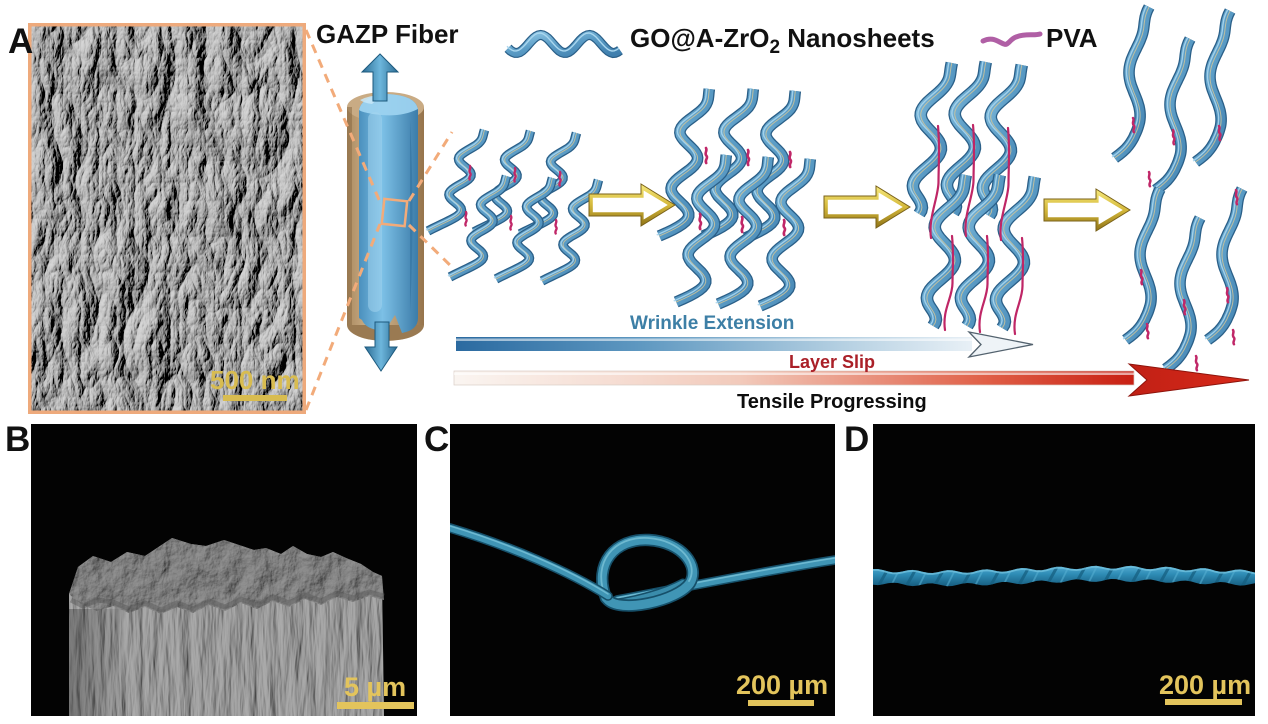 The height and width of the screenshot is (724, 1268). Describe the element at coordinates (255, 380) in the screenshot. I see `svg-text: 500 nm` at that location.